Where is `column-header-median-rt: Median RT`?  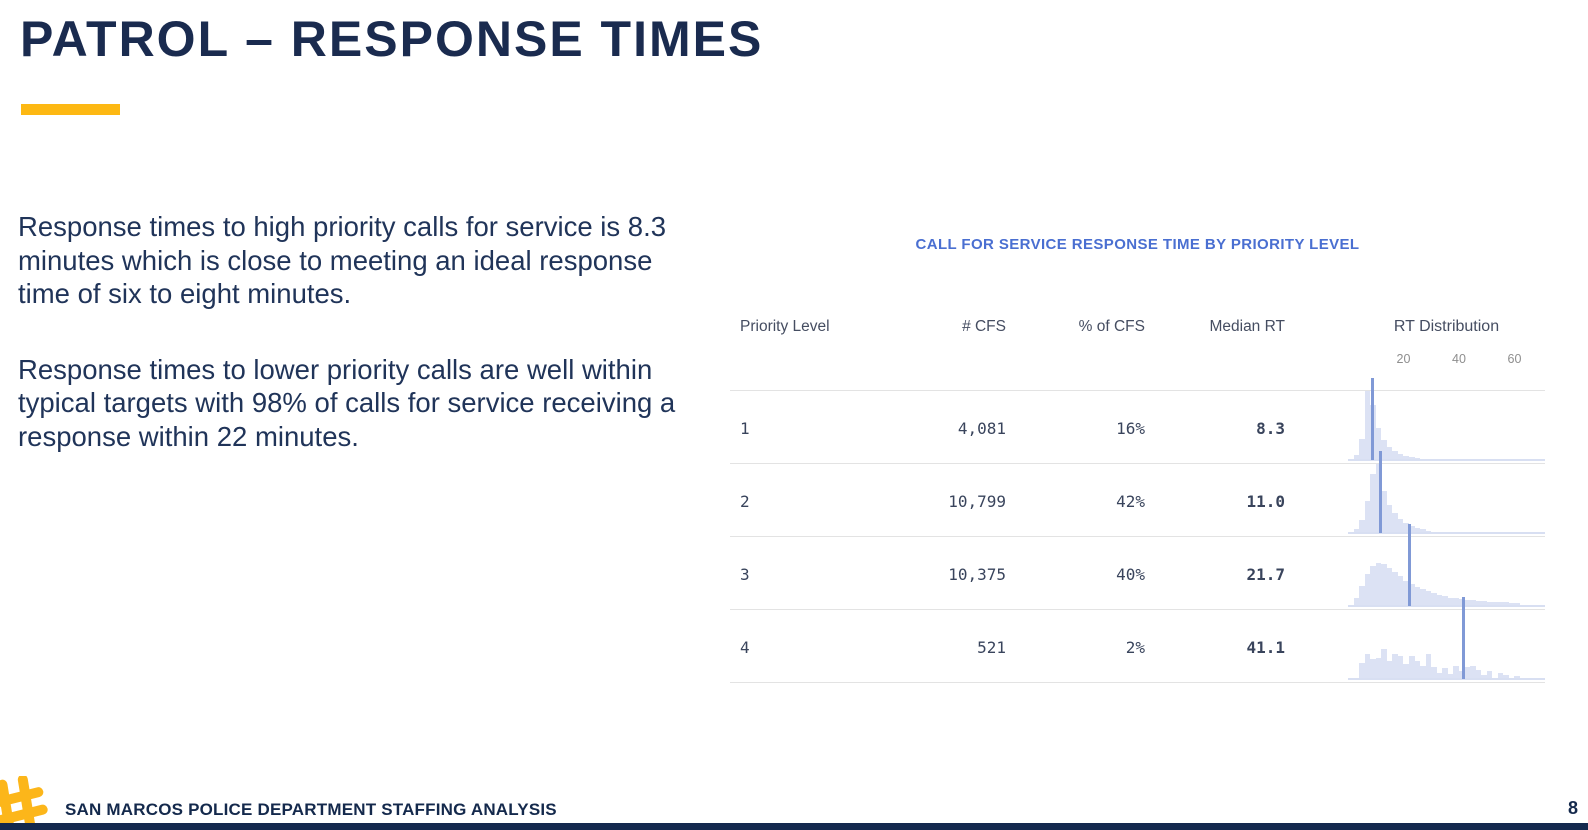 column-header-median-rt: Median RT is located at coordinates (1247, 326).